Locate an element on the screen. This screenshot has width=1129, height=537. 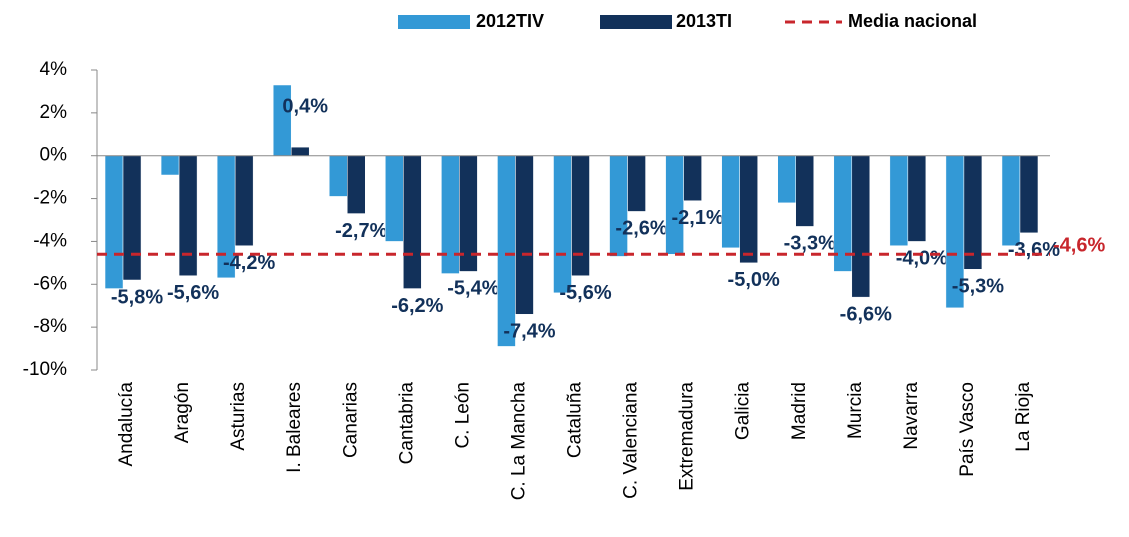
data-label: -5,4% is located at coordinates (473, 289).